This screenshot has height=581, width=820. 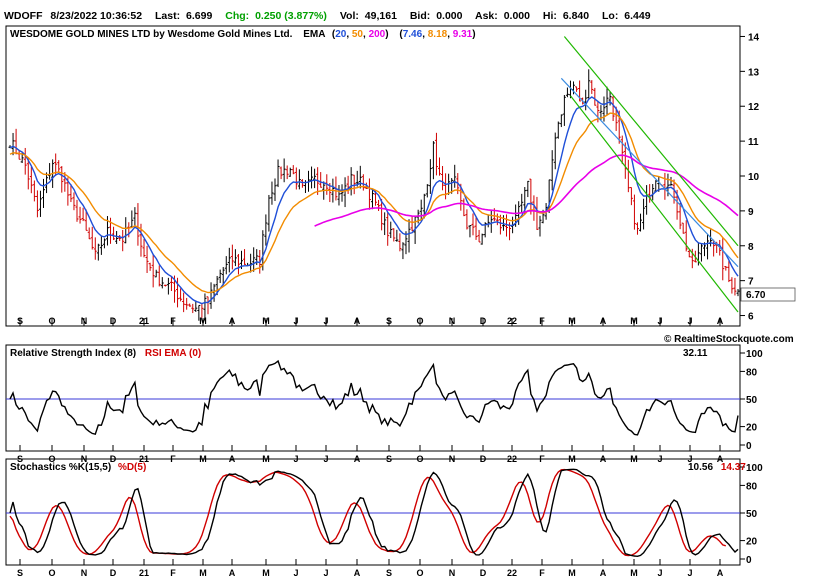 What do you see at coordinates (113, 321) in the screenshot?
I see `price-x-tick-label: D` at bounding box center [113, 321].